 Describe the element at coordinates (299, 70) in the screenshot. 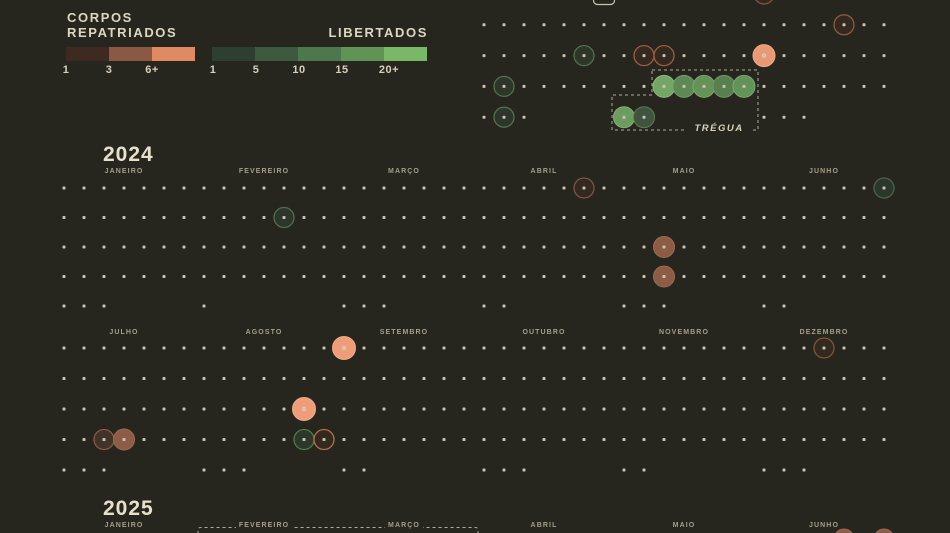

I see `legend-tick-libertados-10: 10` at that location.